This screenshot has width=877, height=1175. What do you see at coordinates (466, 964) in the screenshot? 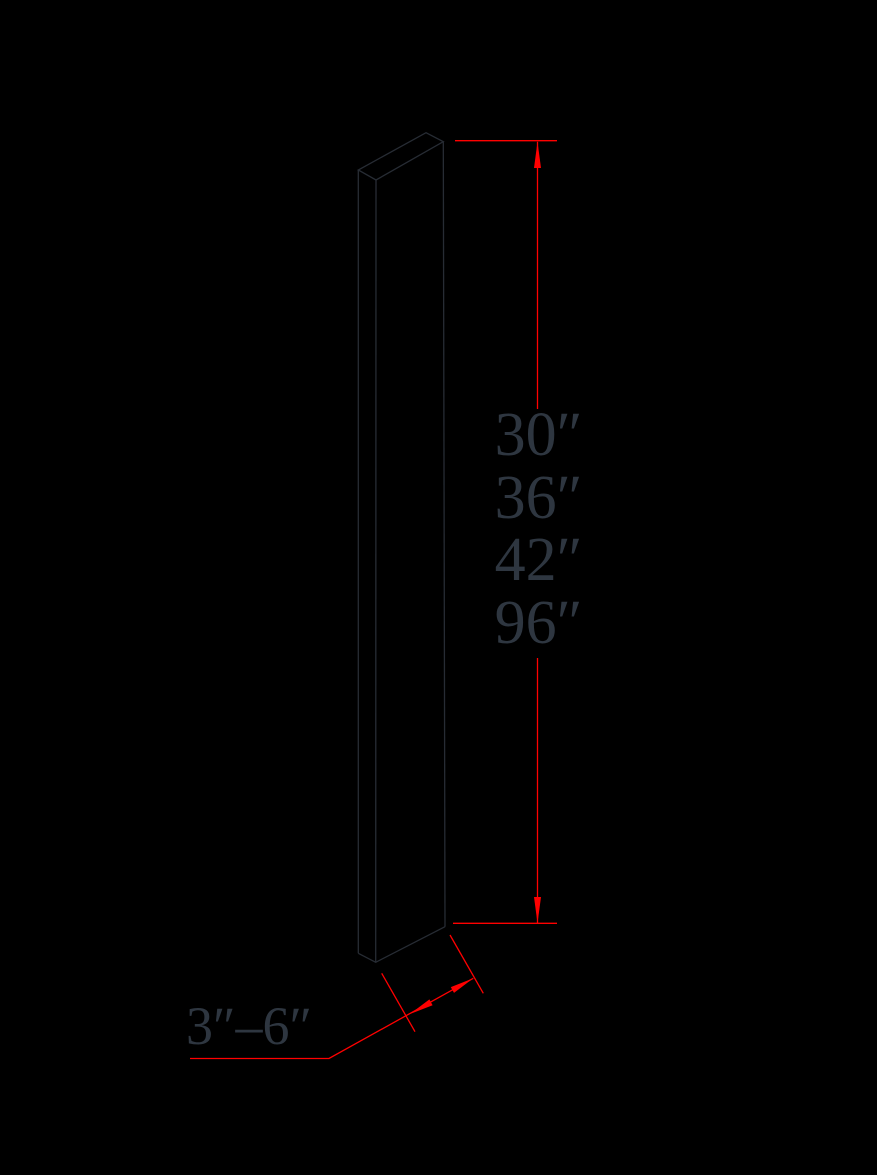
I see `width-extension-line-right` at bounding box center [466, 964].